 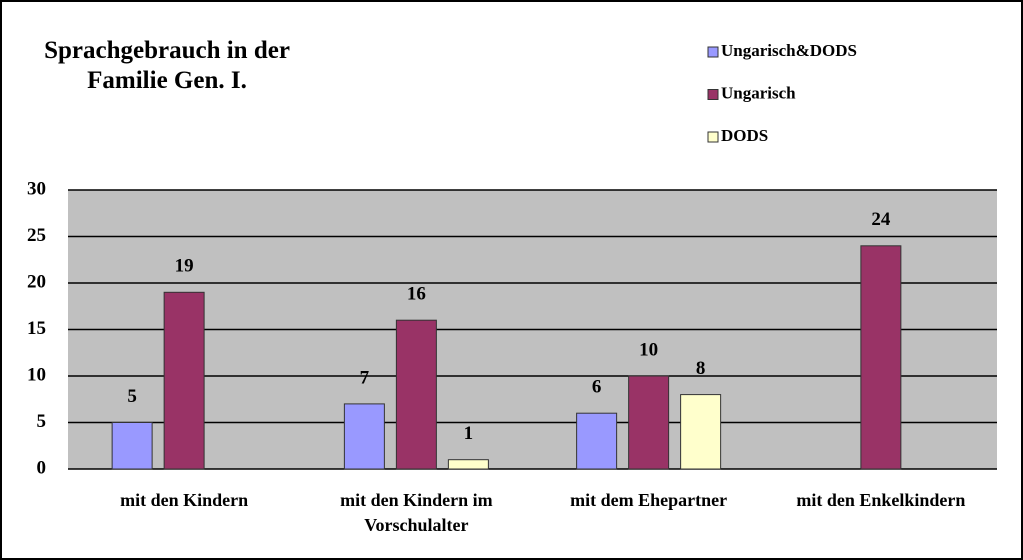 What do you see at coordinates (36, 374) in the screenshot?
I see `y-tick-label: 10` at bounding box center [36, 374].